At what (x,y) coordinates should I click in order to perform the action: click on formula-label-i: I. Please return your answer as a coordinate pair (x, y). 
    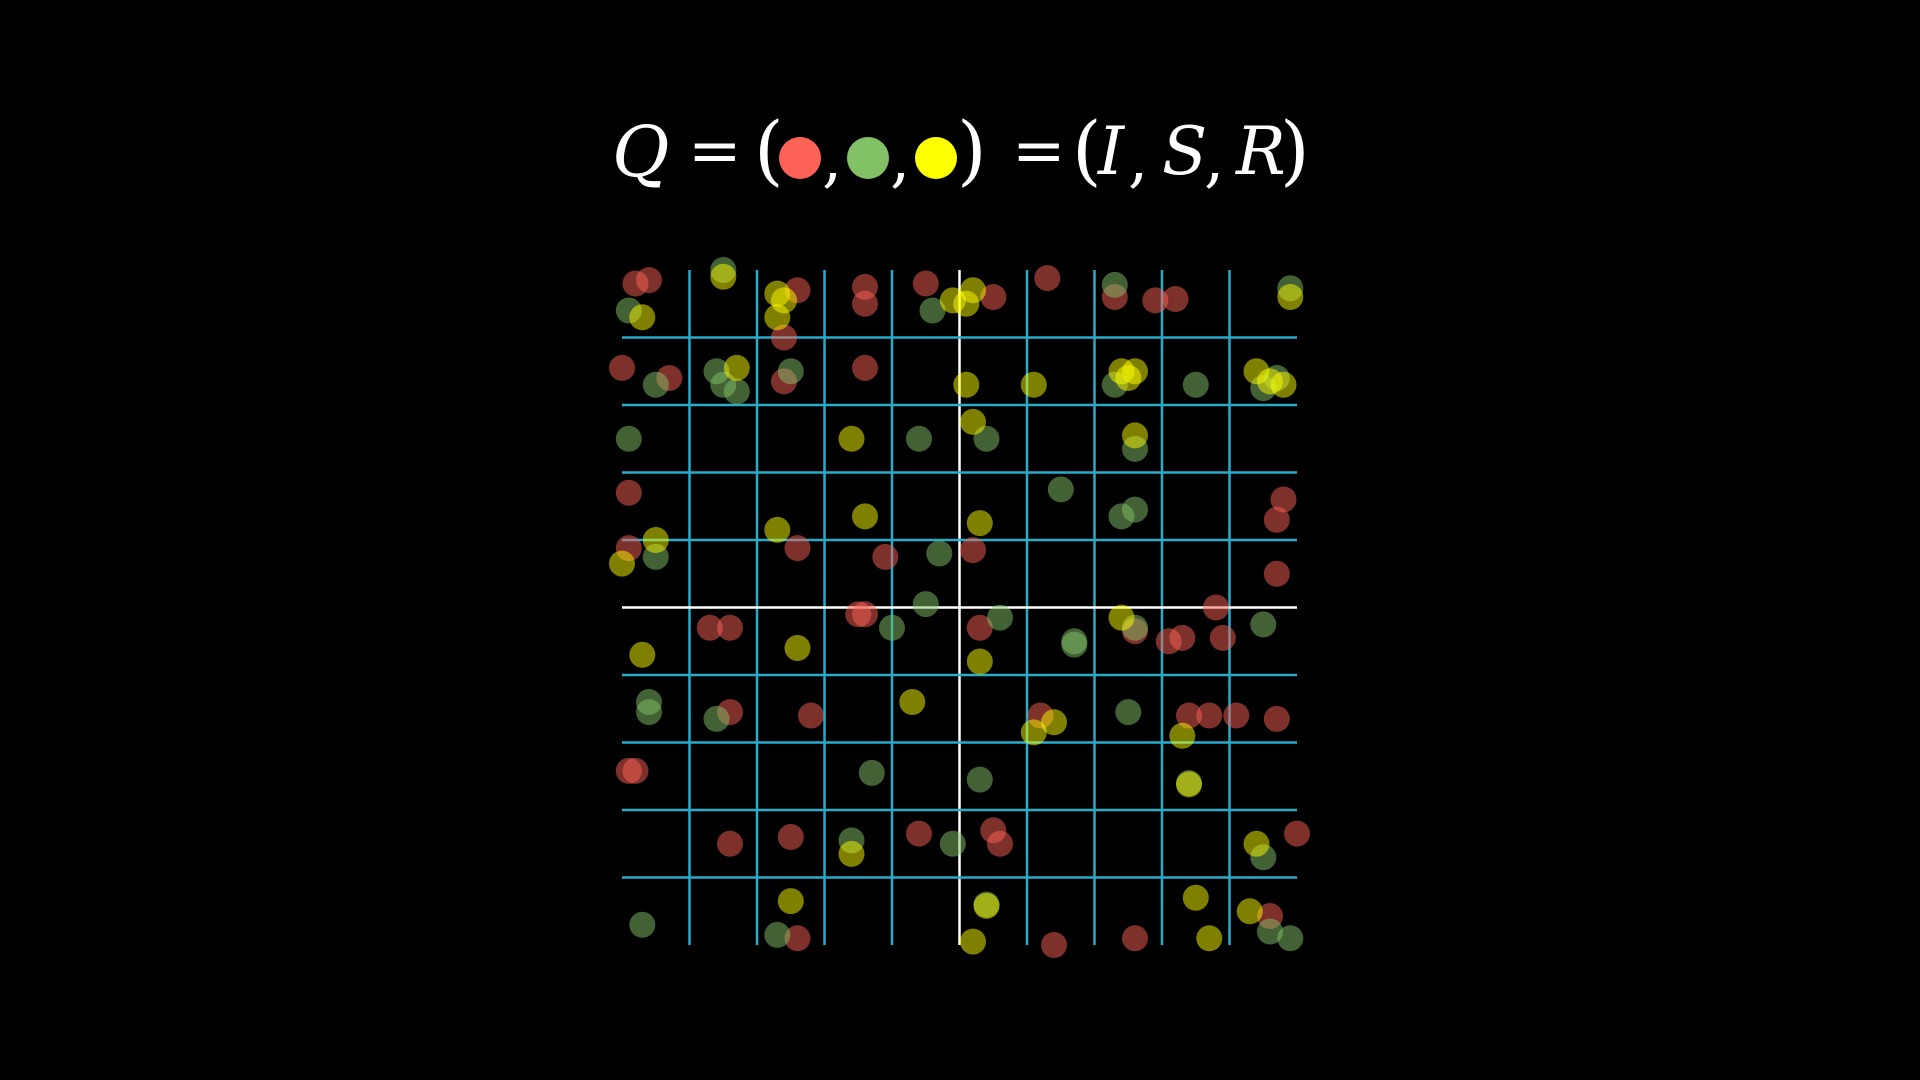
    Looking at the image, I should click on (1111, 151).